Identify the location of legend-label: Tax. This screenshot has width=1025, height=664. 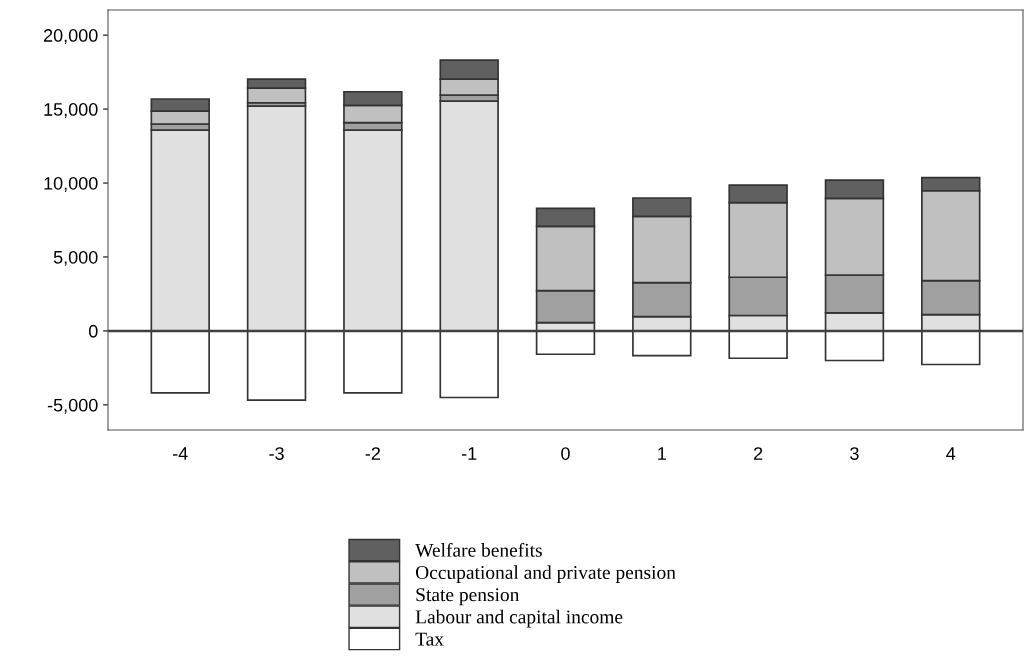
(429, 639).